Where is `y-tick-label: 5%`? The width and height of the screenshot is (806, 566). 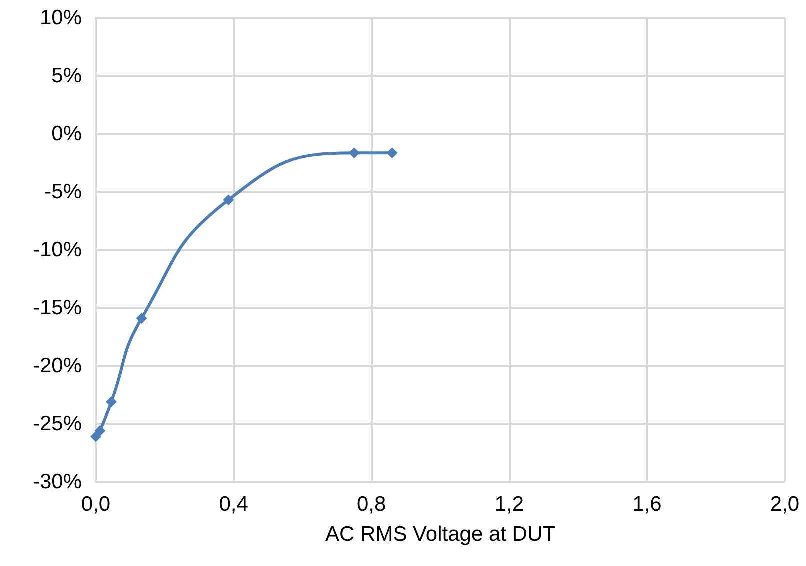
y-tick-label: 5% is located at coordinates (67, 76).